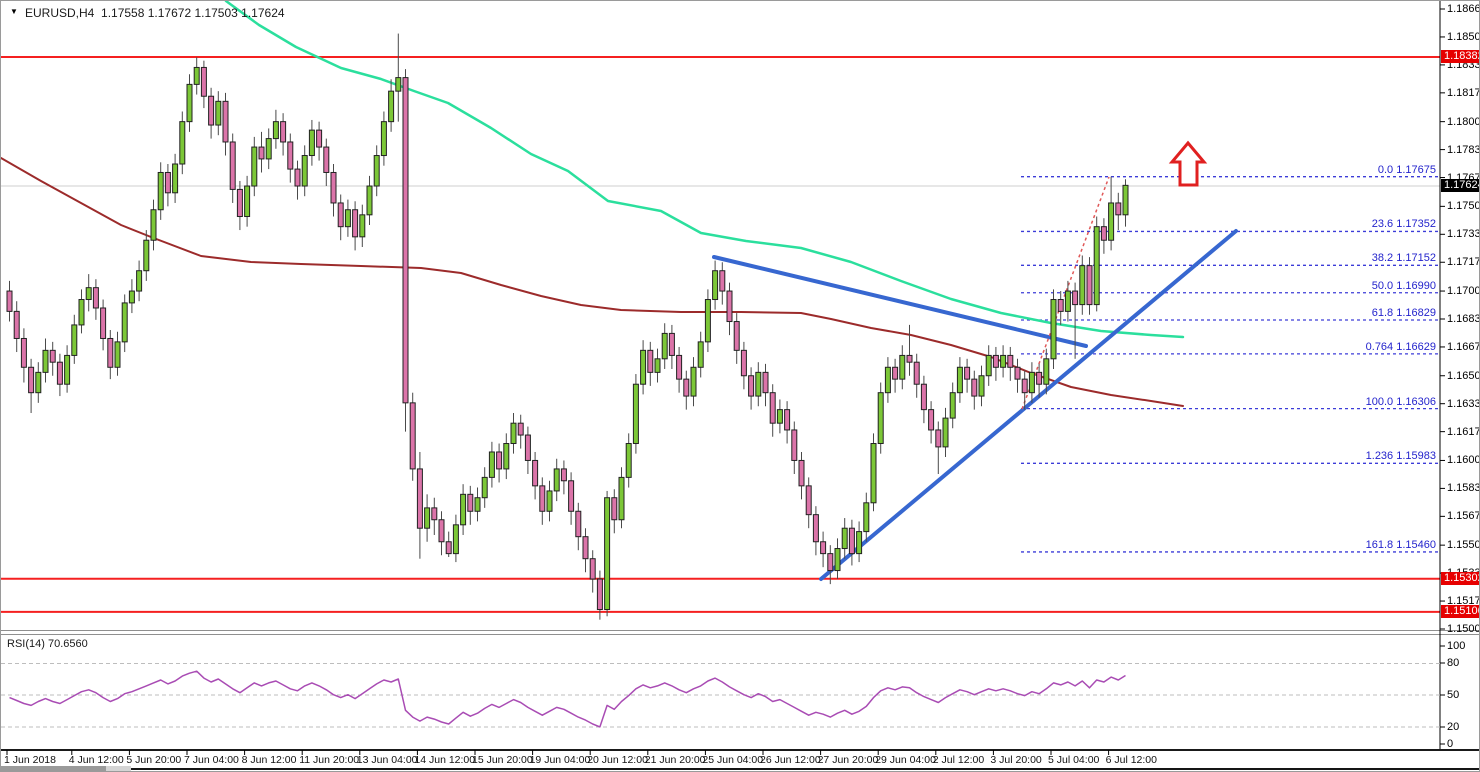  Describe the element at coordinates (1463, 545) in the screenshot. I see `price-tick-label: 1.15500` at that location.